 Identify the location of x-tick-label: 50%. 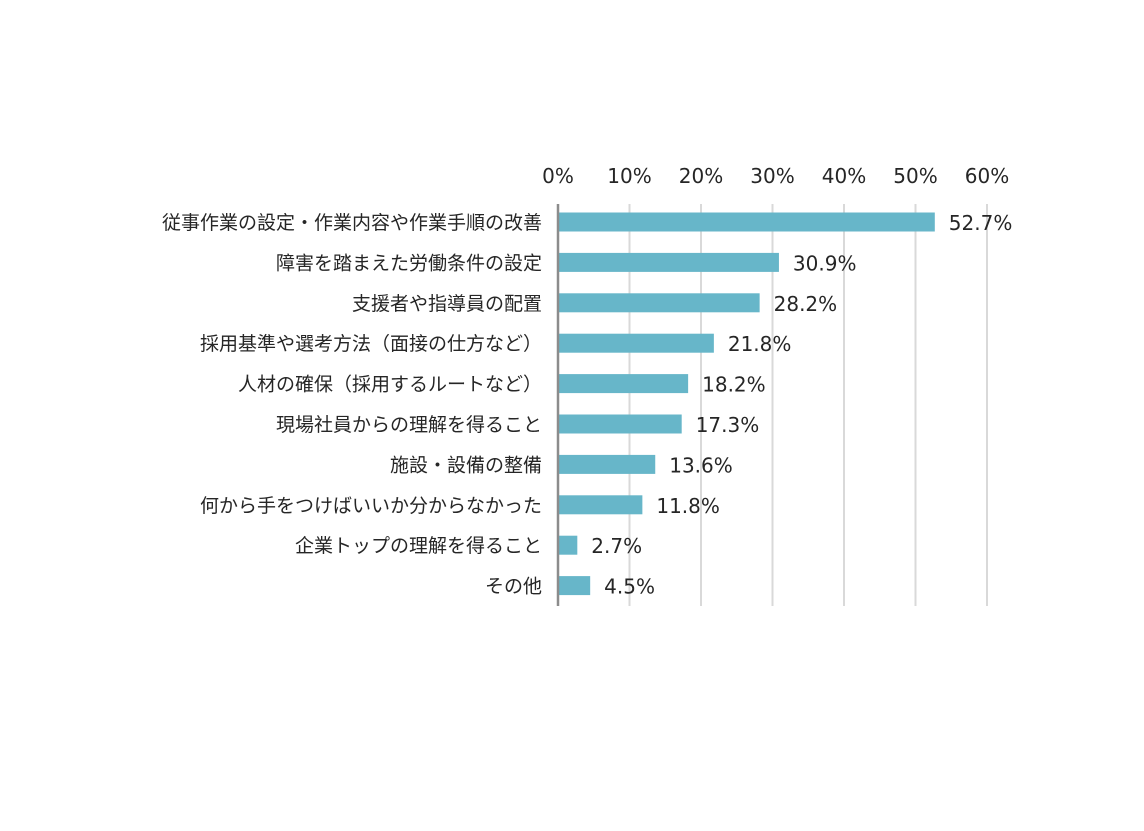
(915, 176).